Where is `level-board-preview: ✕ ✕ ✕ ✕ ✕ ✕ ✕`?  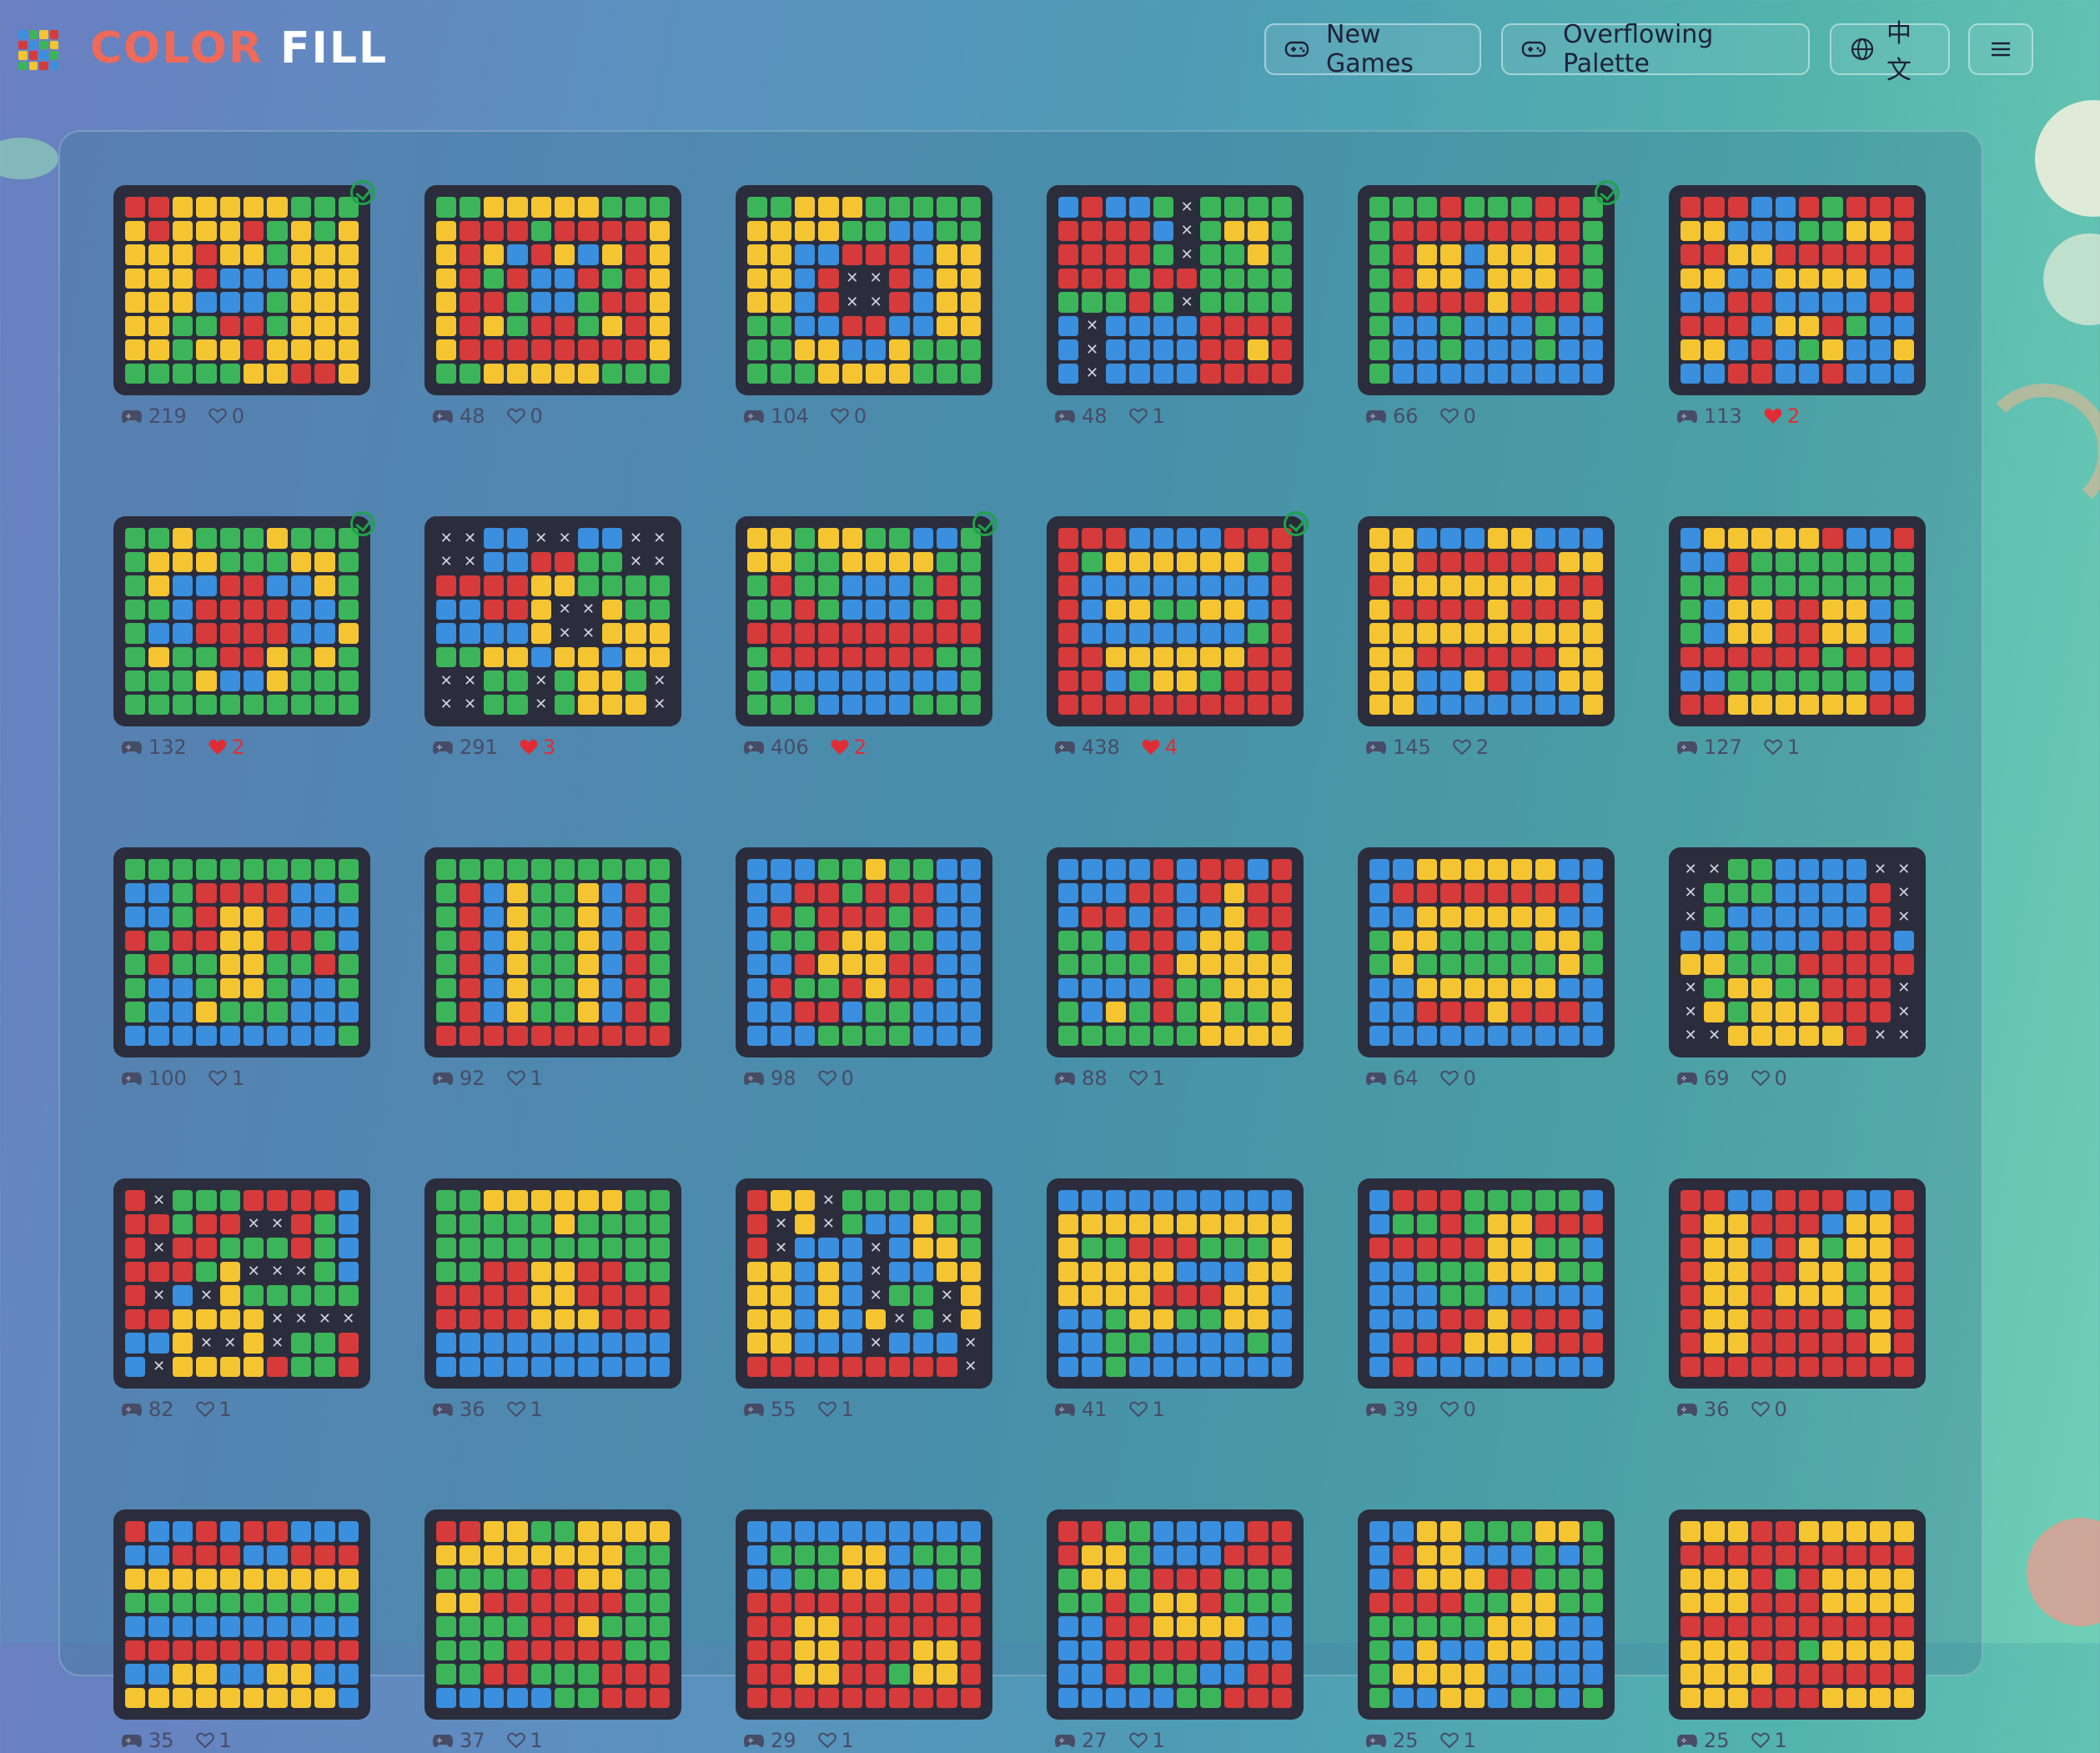
level-board-preview: ✕ ✕ ✕ ✕ ✕ ✕ ✕ is located at coordinates (1175, 290).